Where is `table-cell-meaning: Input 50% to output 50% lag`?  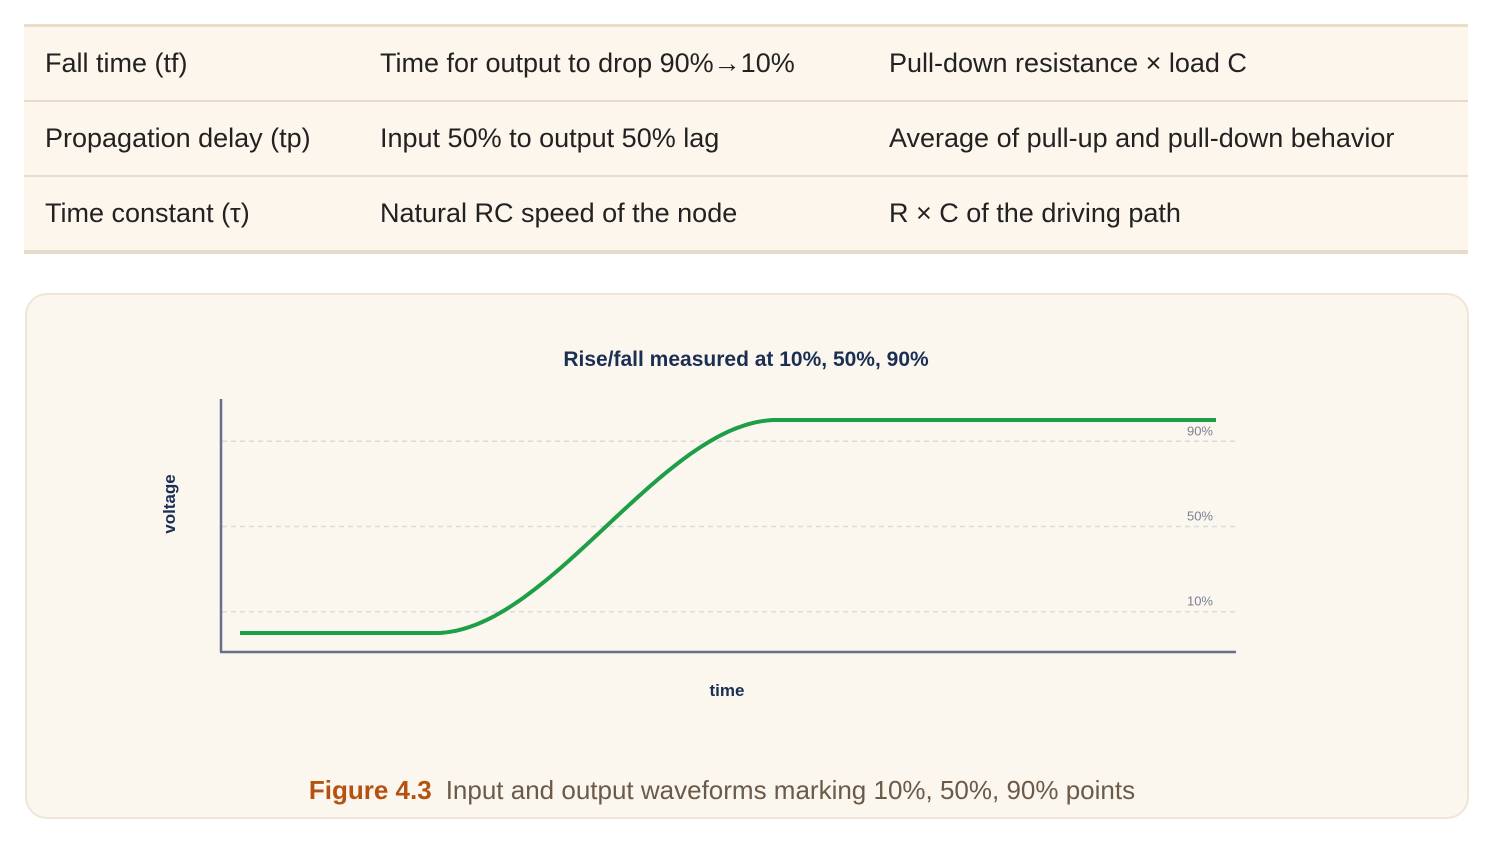 table-cell-meaning: Input 50% to output 50% lag is located at coordinates (613, 139).